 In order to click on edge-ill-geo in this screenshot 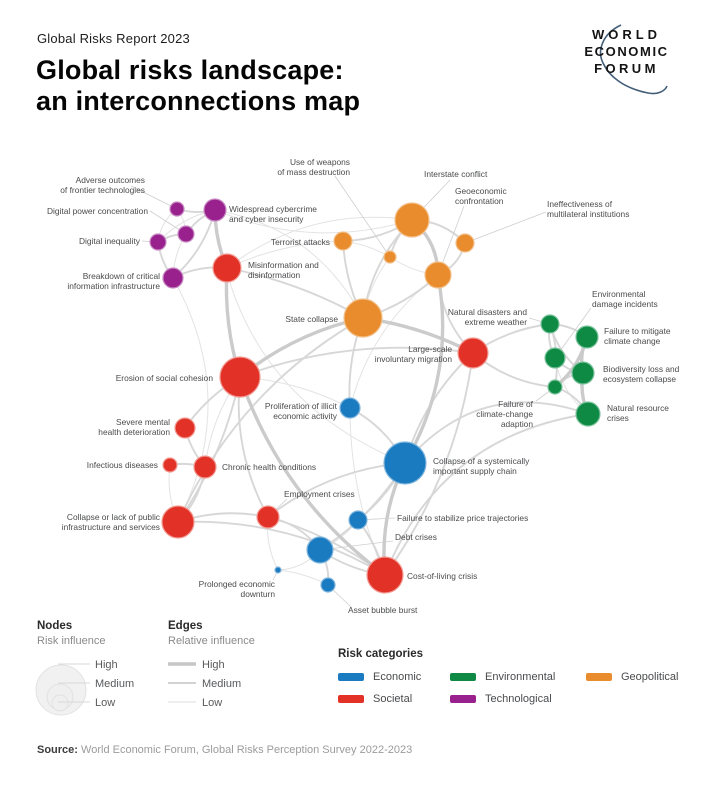, I will do `click(394, 341)`.